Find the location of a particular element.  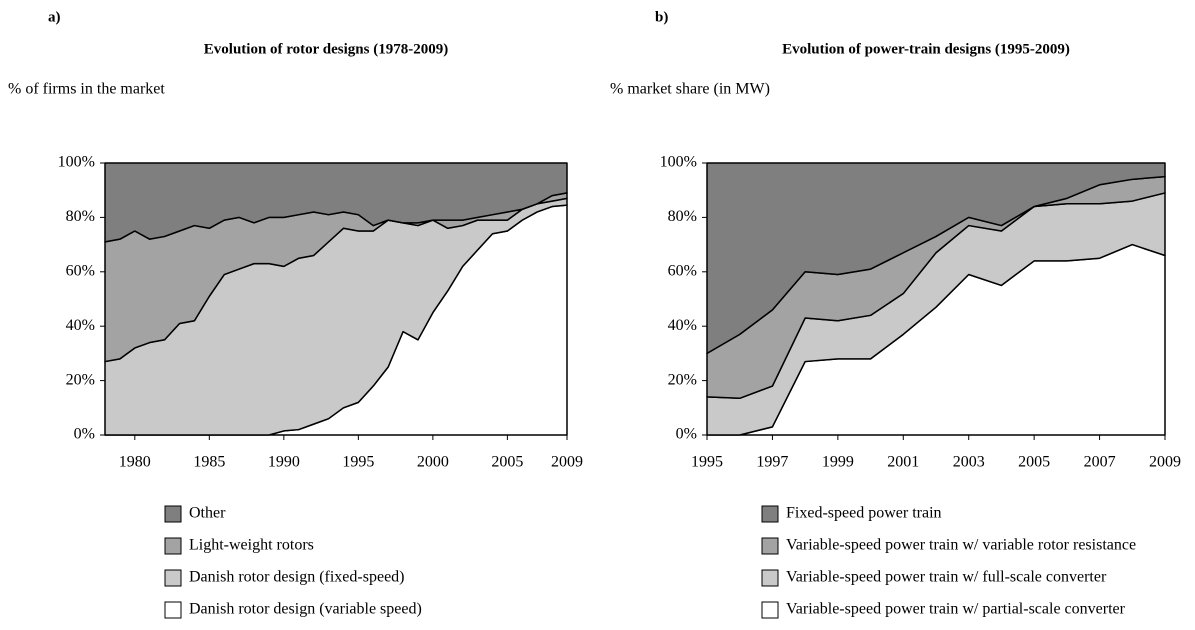

x-tick-label: 1980 is located at coordinates (135, 462).